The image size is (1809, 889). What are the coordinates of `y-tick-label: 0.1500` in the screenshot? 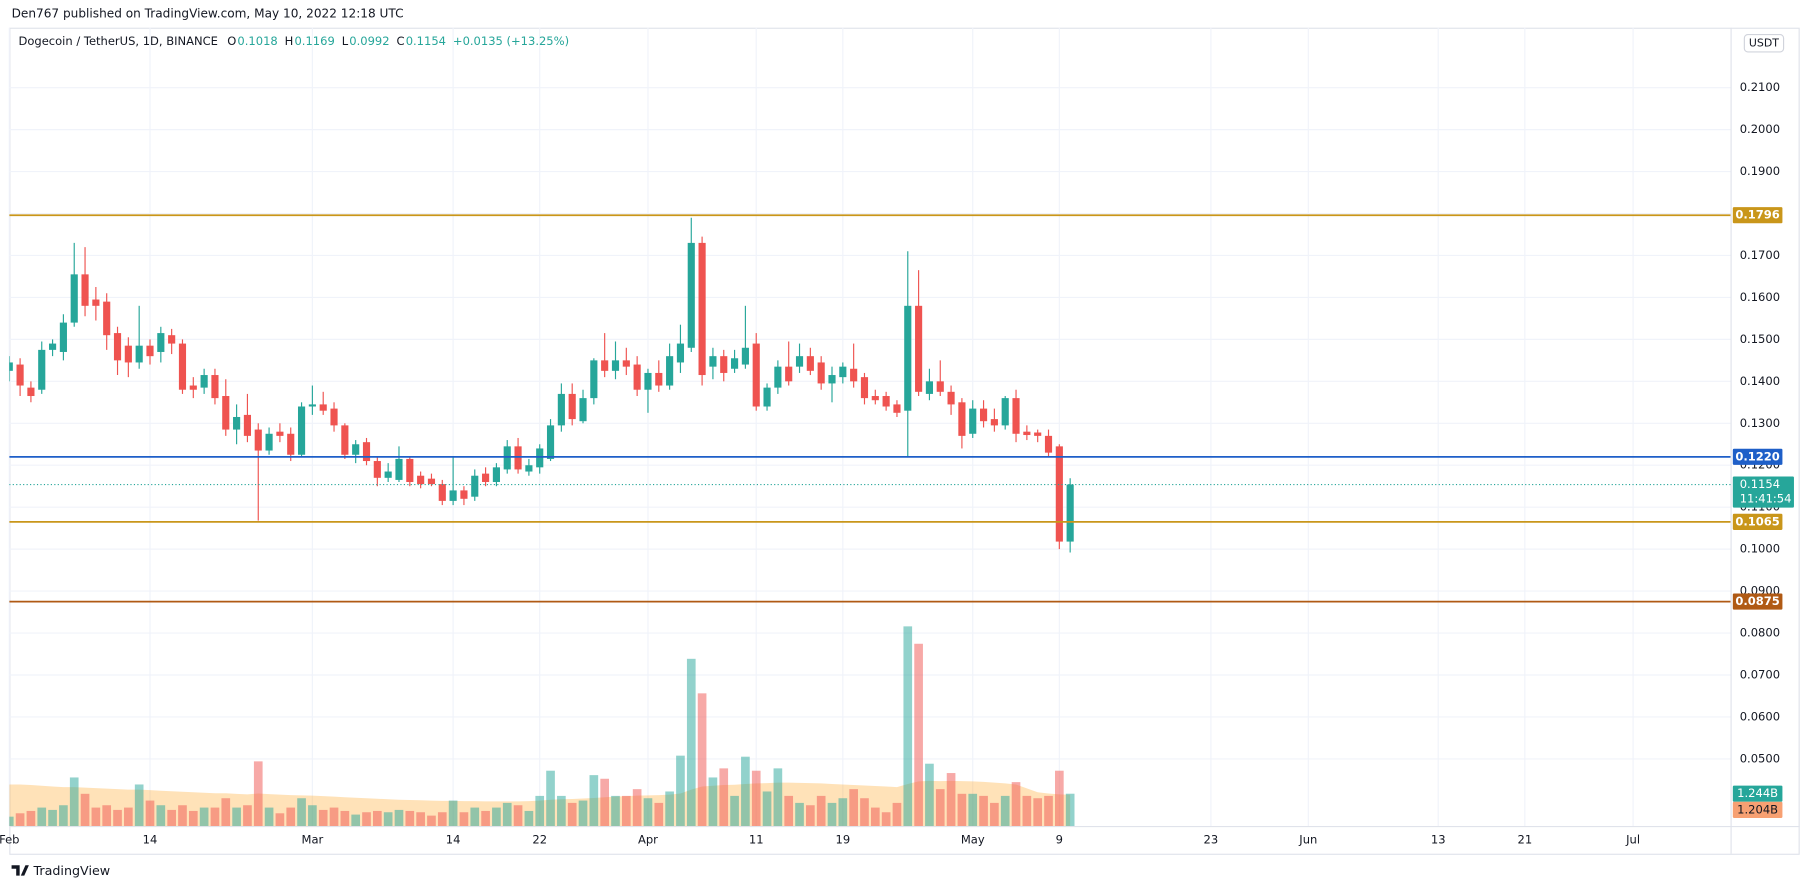 It's located at (1760, 339).